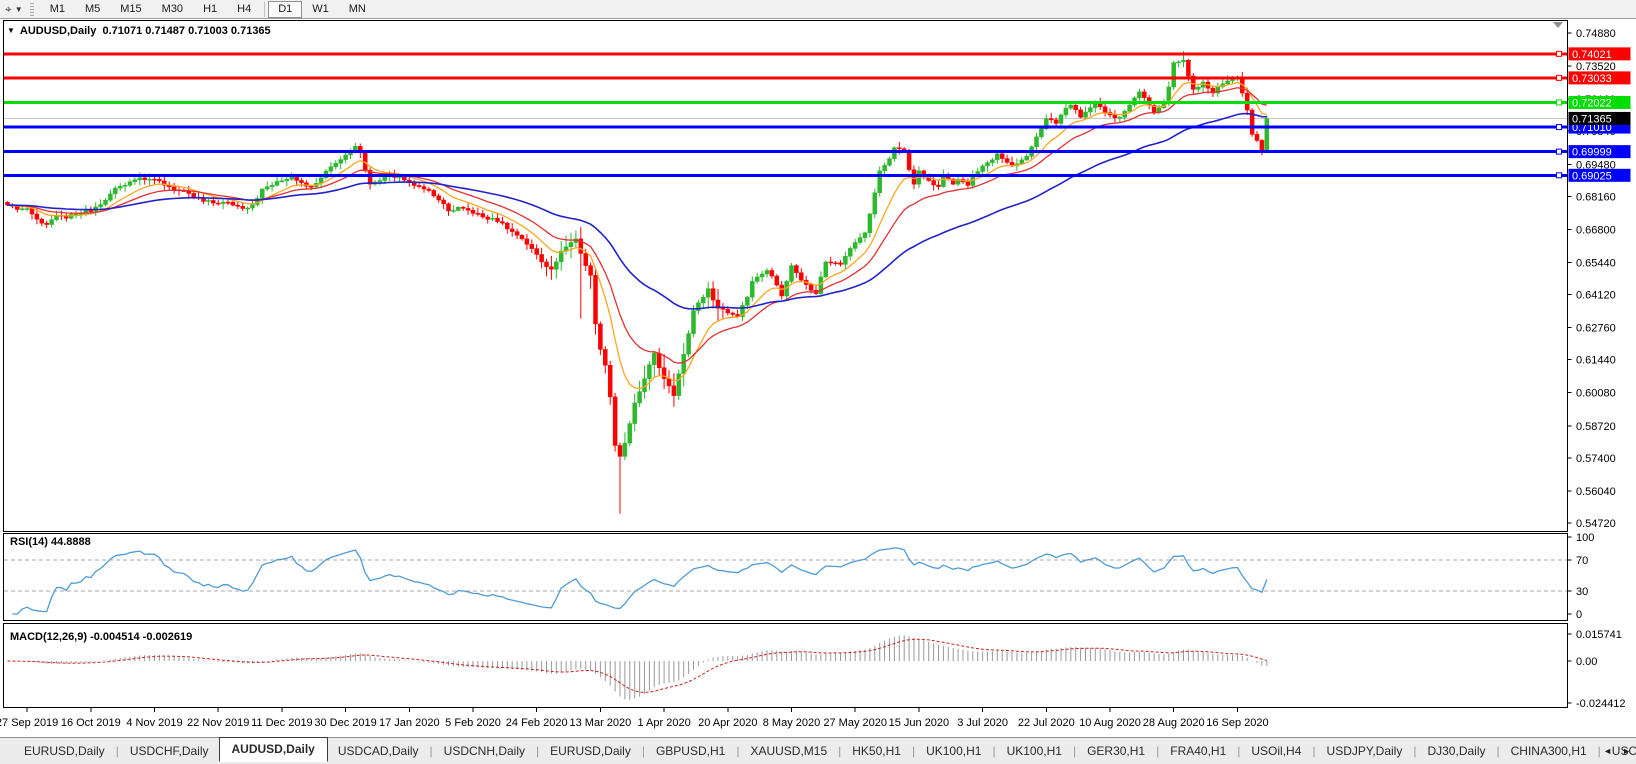 This screenshot has width=1636, height=764. Describe the element at coordinates (172, 8) in the screenshot. I see `timeframe-button-m30: M30` at that location.